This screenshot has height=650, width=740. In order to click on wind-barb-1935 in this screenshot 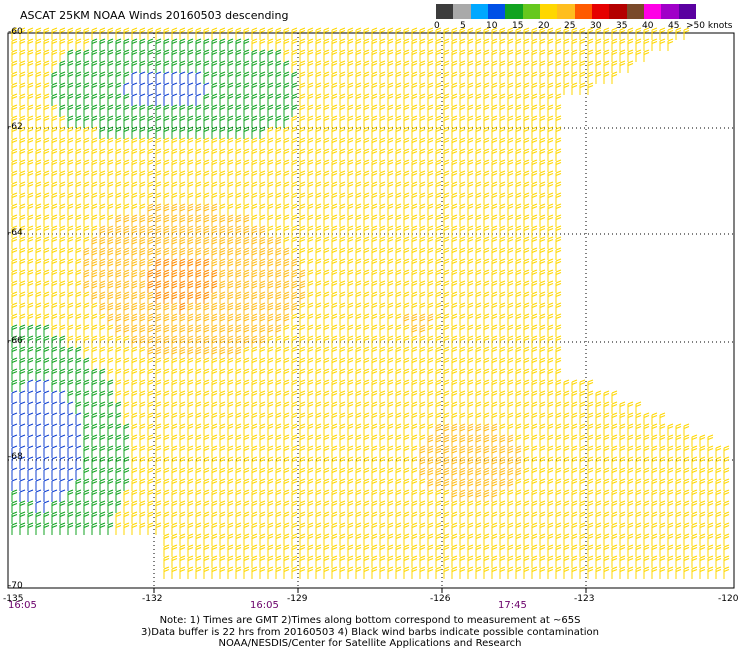, I will do `click(102, 330)`.